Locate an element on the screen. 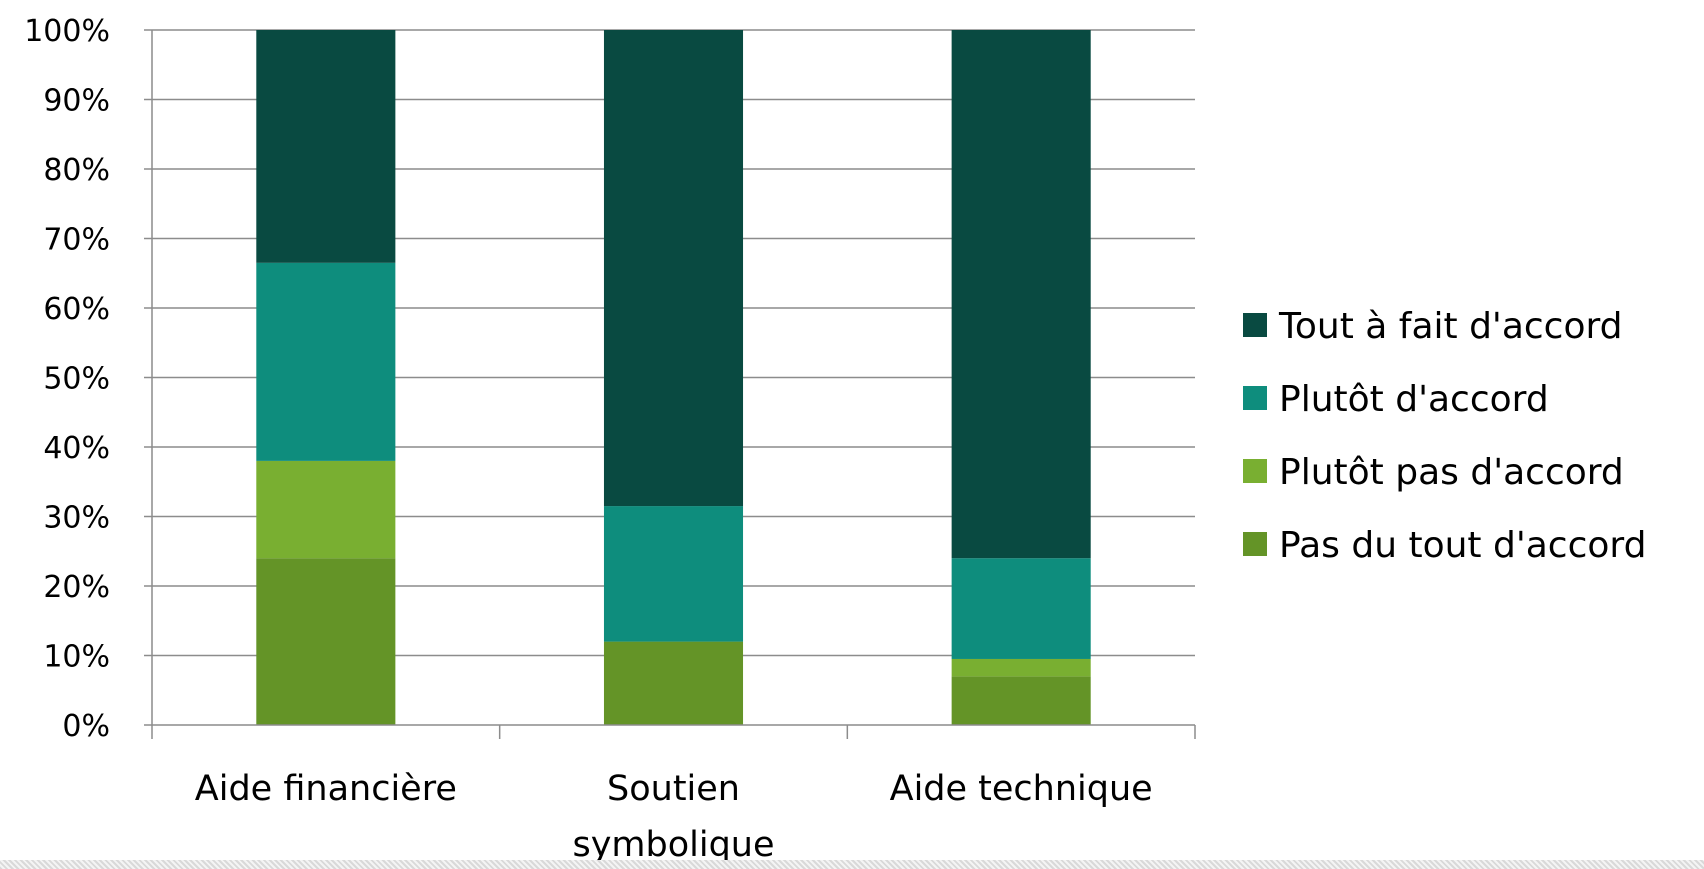  legend-label: Plutôt pas d'accord is located at coordinates (1451, 472).